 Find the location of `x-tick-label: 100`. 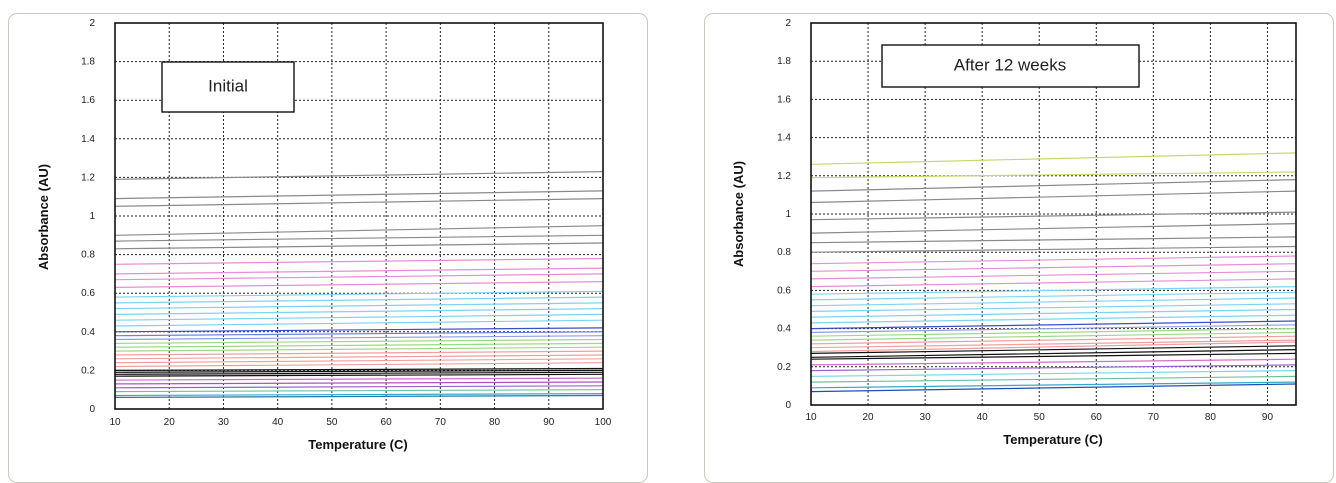

x-tick-label: 100 is located at coordinates (603, 422).